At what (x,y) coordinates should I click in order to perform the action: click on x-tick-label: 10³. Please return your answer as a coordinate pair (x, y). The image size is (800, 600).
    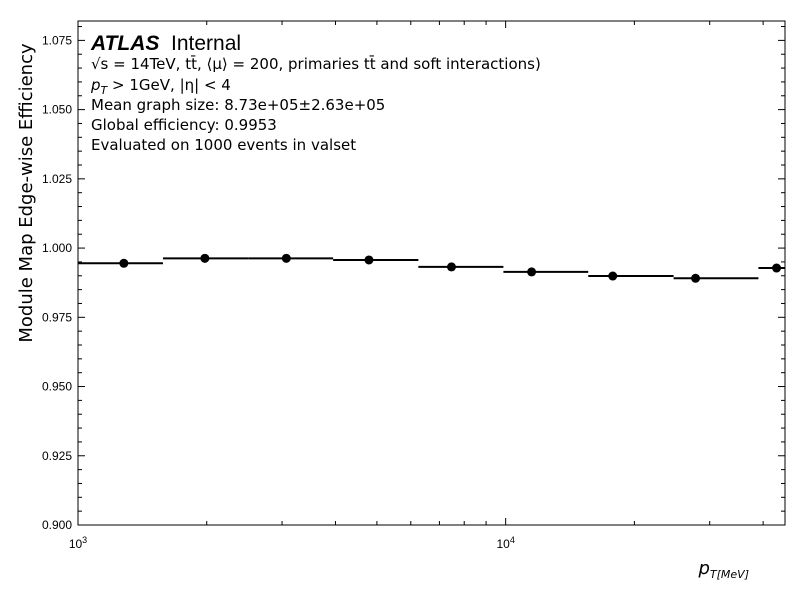
    Looking at the image, I should click on (78, 543).